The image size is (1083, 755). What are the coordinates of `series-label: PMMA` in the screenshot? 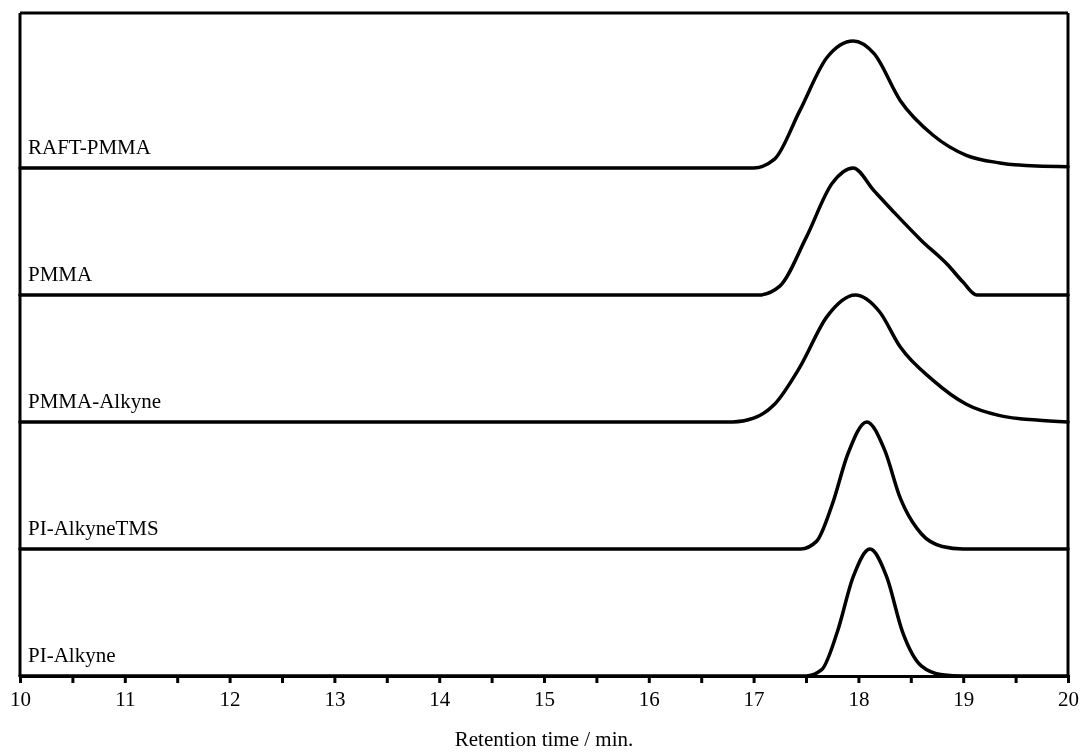 It's located at (61, 274).